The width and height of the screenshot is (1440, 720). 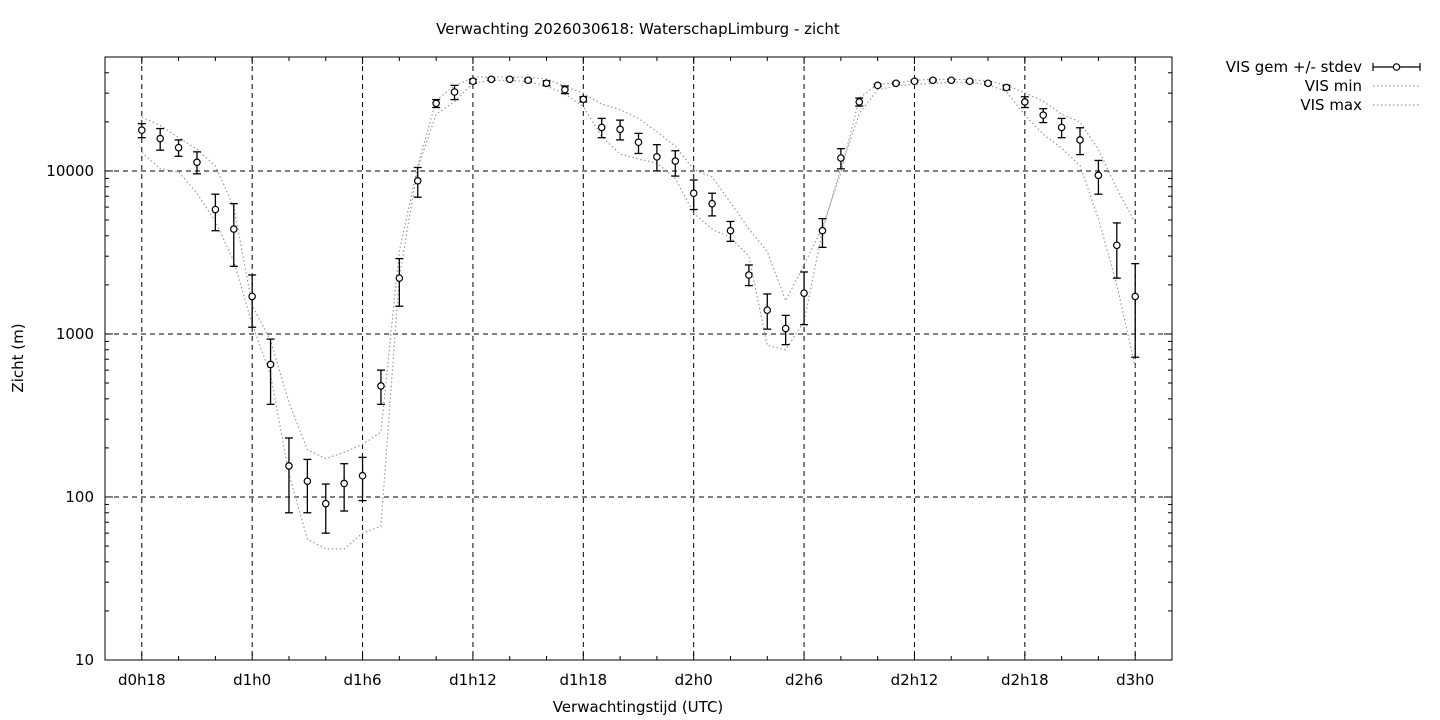 What do you see at coordinates (362, 680) in the screenshot?
I see `x-tick-label: d1h6` at bounding box center [362, 680].